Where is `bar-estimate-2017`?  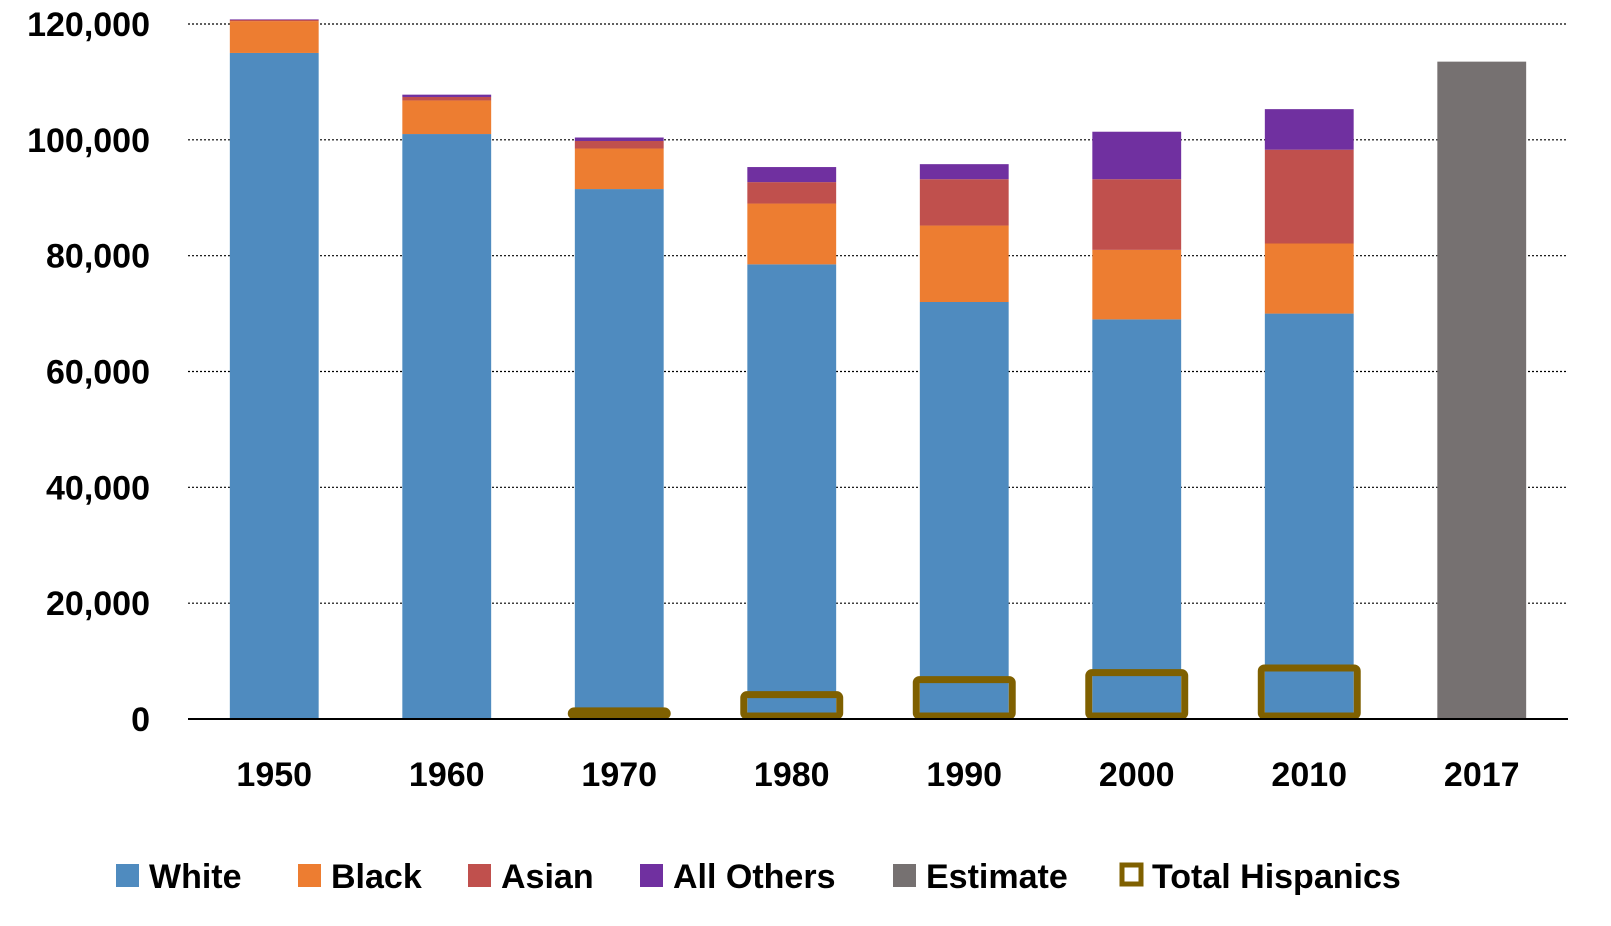
bar-estimate-2017 is located at coordinates (1482, 390).